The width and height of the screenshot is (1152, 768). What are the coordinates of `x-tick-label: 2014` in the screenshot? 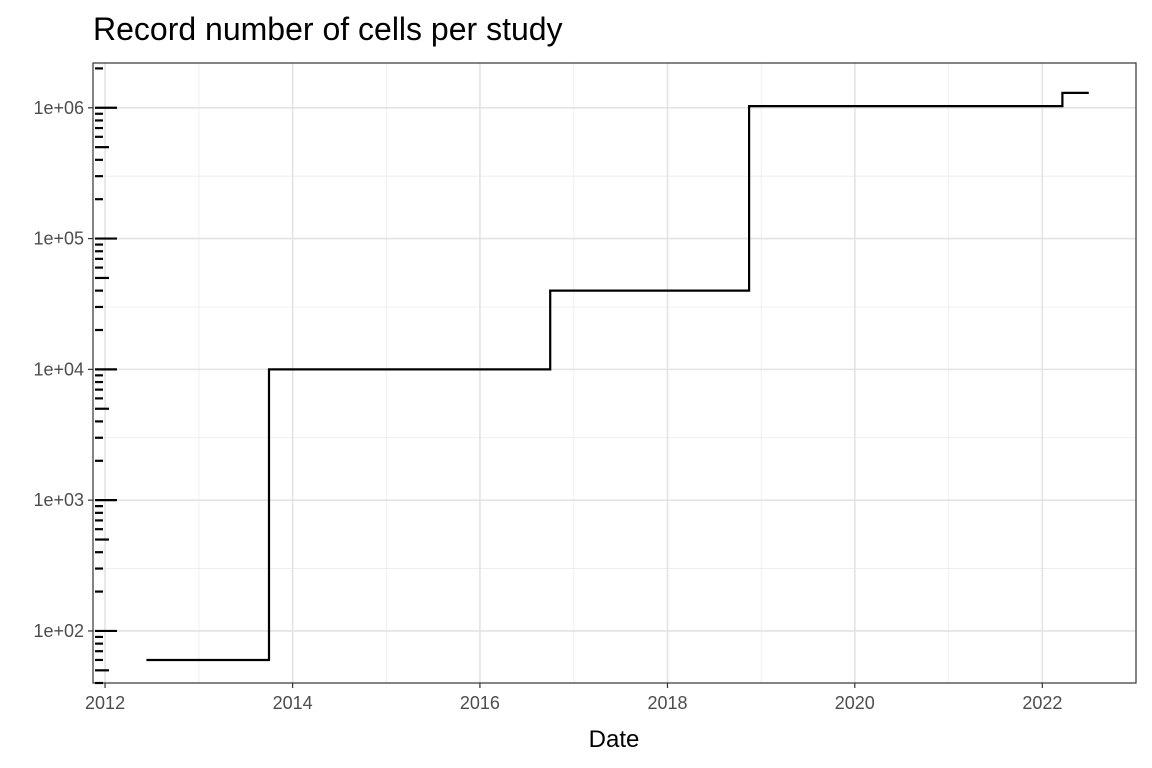 It's located at (293, 703).